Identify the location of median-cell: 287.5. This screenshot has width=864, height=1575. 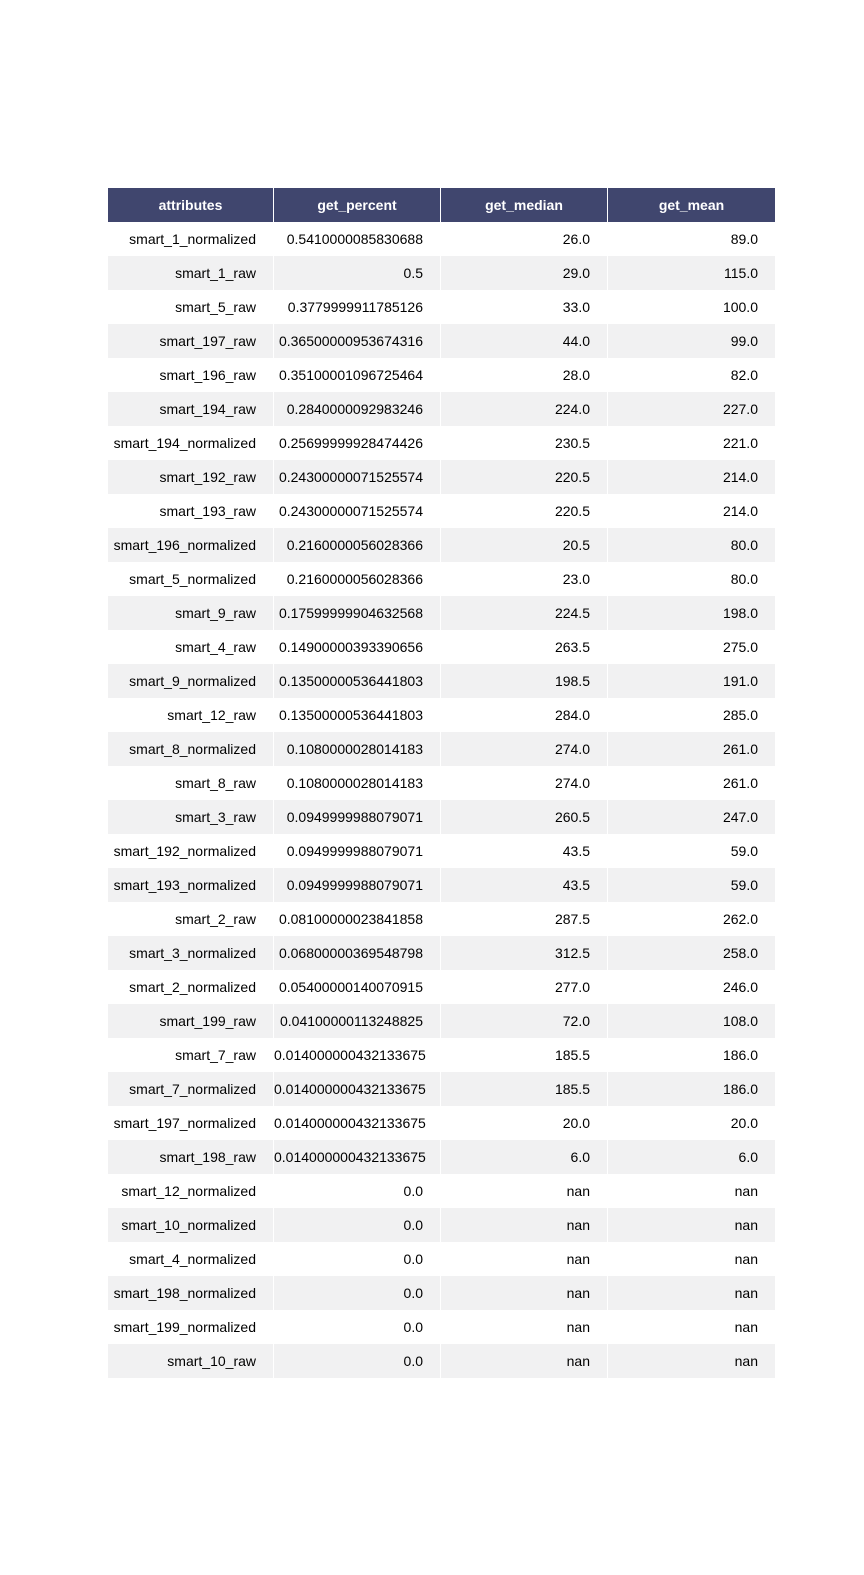
(524, 919).